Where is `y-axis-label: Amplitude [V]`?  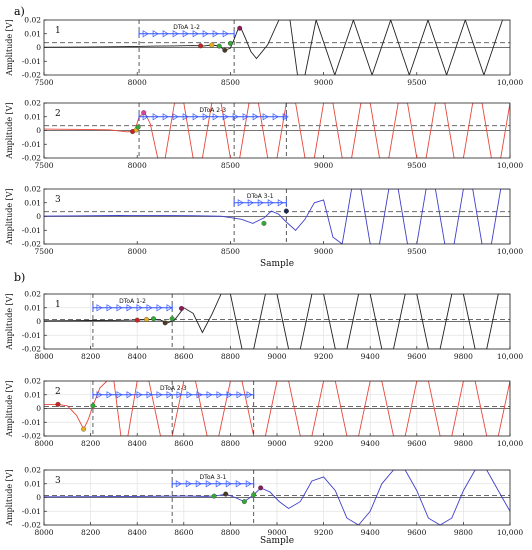 y-axis-label: Amplitude [V] is located at coordinates (9, 497).